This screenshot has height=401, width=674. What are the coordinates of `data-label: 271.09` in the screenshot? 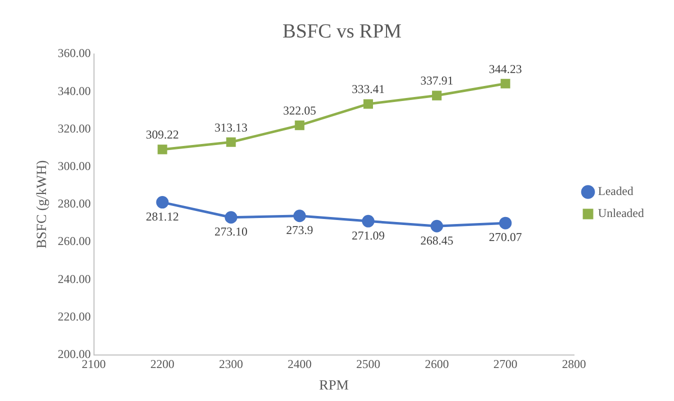 It's located at (368, 235).